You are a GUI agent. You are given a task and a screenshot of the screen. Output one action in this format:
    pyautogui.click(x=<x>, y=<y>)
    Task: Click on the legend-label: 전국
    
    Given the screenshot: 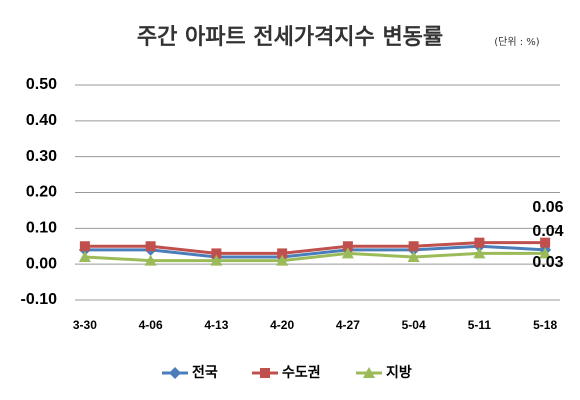 What is the action you would take?
    pyautogui.click(x=205, y=372)
    